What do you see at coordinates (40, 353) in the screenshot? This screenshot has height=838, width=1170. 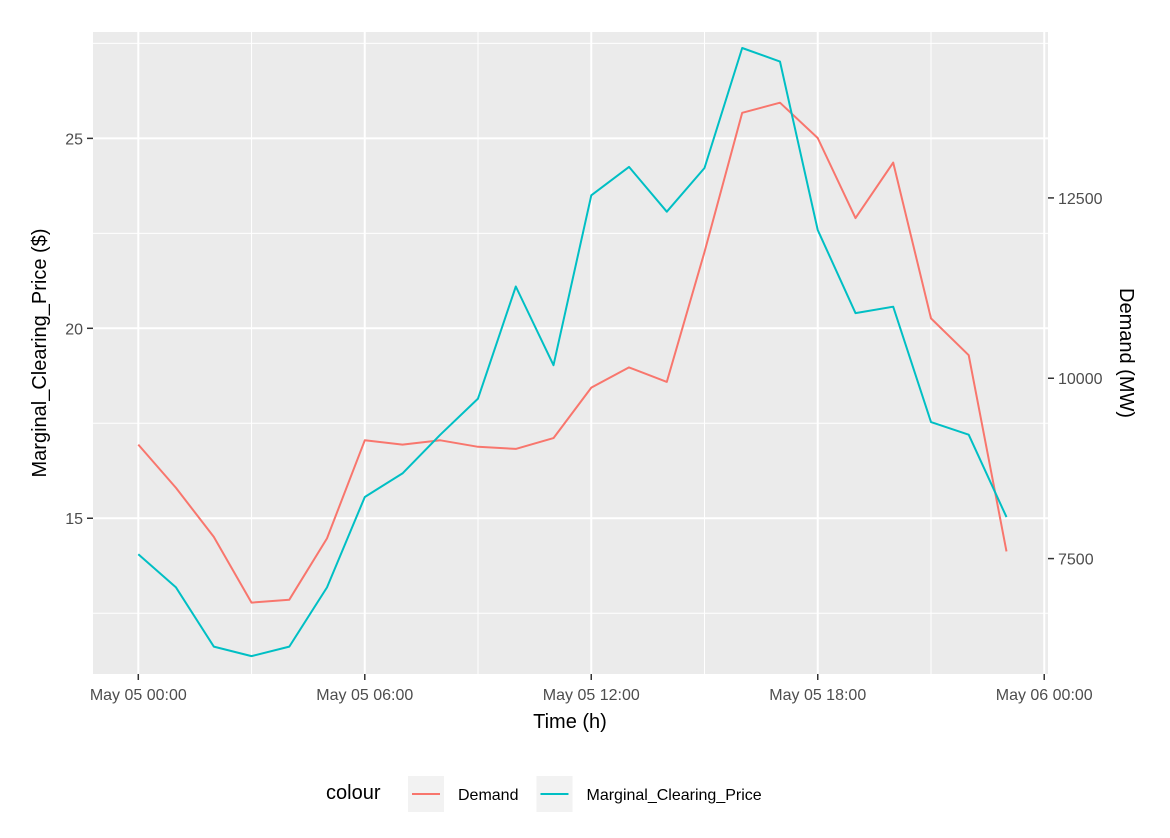 I see `left-axis-title: Marginal_Clearing_Price ($)` at bounding box center [40, 353].